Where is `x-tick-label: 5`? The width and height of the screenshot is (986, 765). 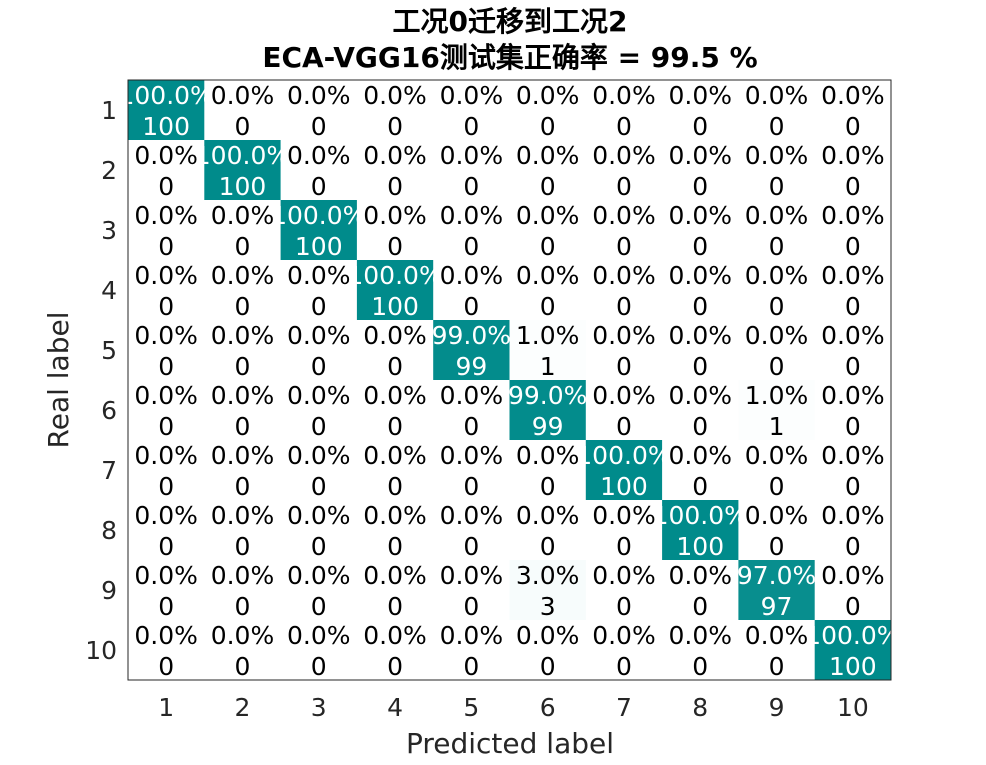
x-tick-label: 5 is located at coordinates (471, 707).